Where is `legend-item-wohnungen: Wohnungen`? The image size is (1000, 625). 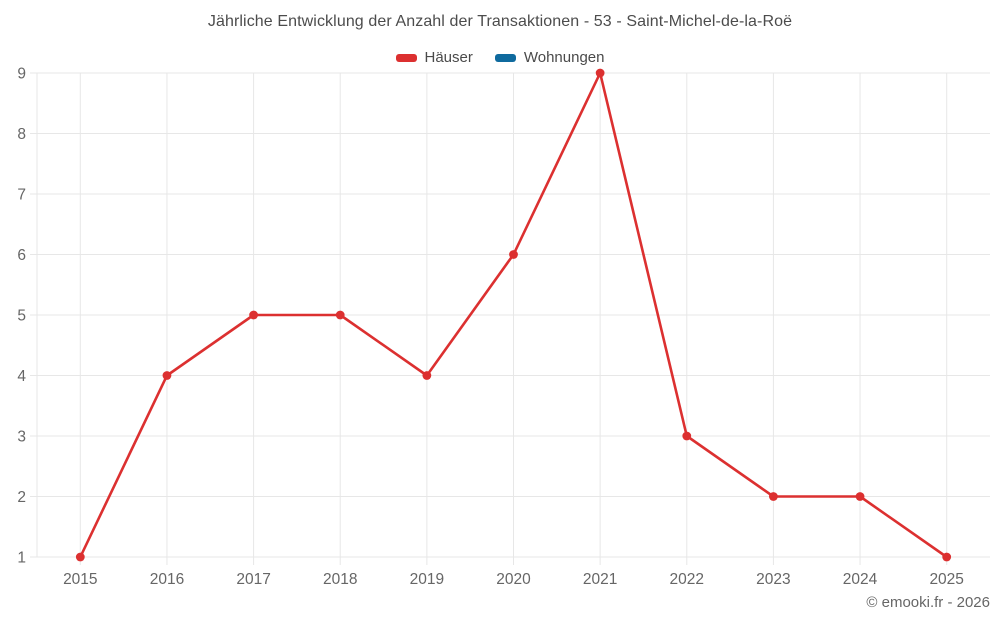 legend-item-wohnungen: Wohnungen is located at coordinates (549, 57).